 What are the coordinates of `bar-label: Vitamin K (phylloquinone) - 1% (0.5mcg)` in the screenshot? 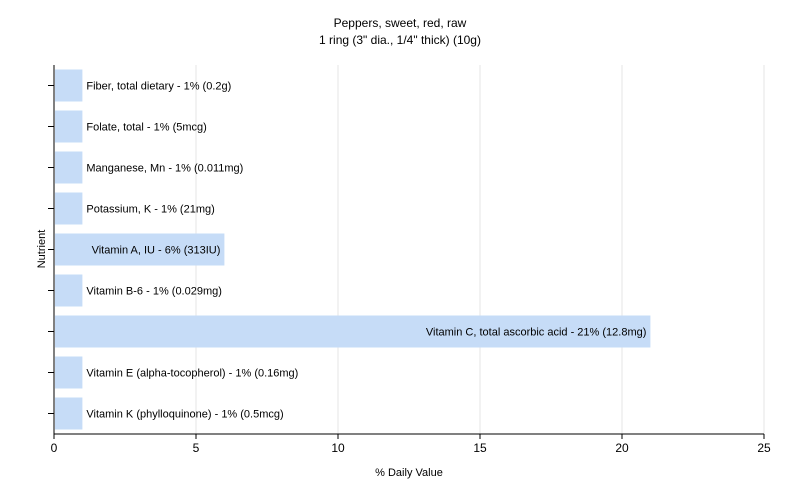 It's located at (184, 415).